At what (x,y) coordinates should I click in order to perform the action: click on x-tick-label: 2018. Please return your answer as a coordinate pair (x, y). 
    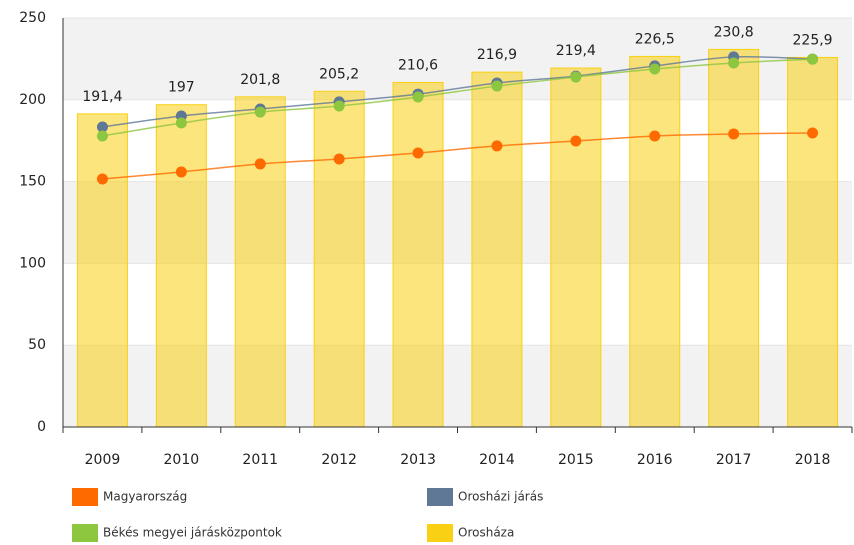
    Looking at the image, I should click on (813, 460).